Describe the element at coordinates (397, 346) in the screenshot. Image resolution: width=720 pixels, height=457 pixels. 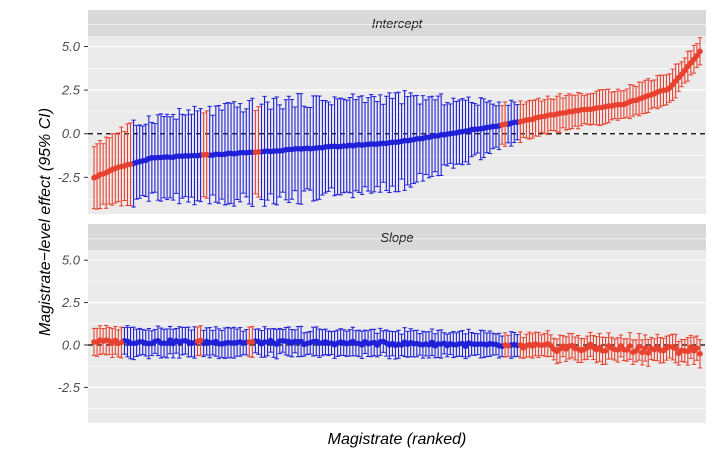
I see `data-marks-slope` at that location.